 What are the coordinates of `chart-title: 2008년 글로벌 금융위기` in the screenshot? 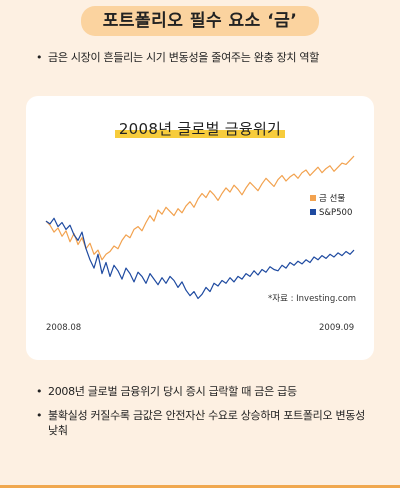 It's located at (200, 128).